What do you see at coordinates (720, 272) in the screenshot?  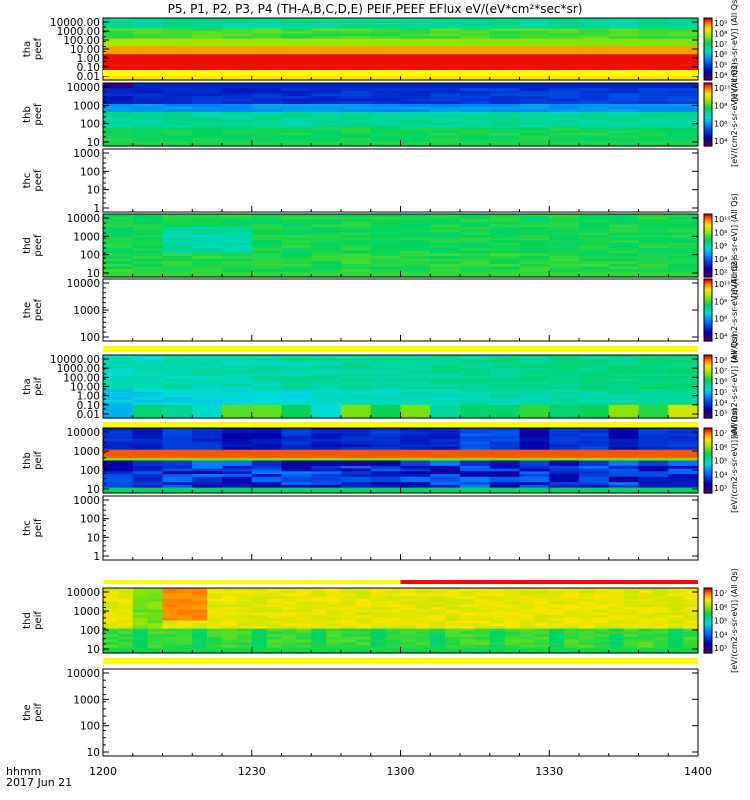 I see `colorbar-tick-label: 10²` at bounding box center [720, 272].